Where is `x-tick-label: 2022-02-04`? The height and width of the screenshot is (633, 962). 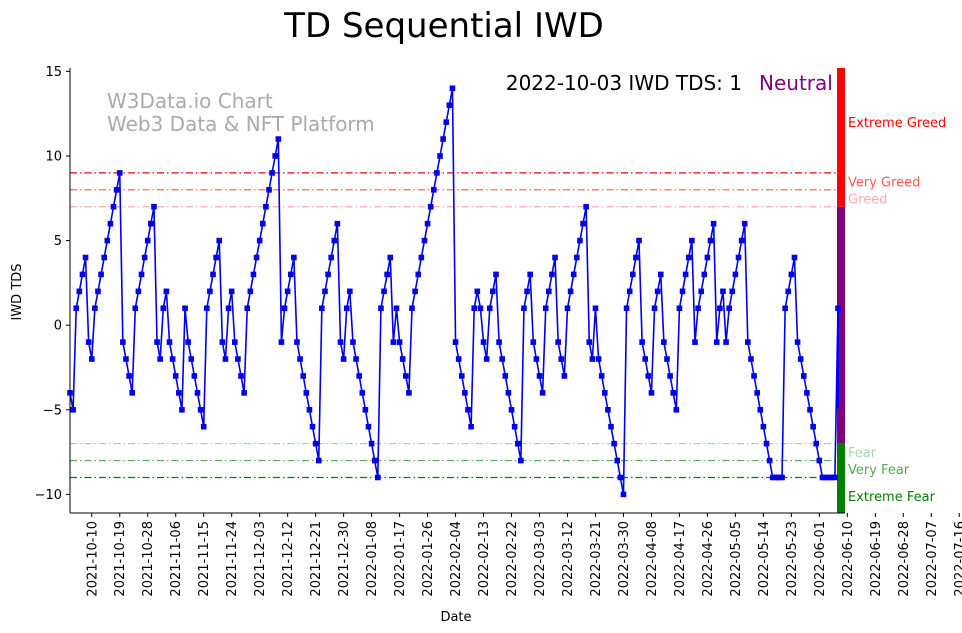 x-tick-label: 2022-02-04 is located at coordinates (456, 559).